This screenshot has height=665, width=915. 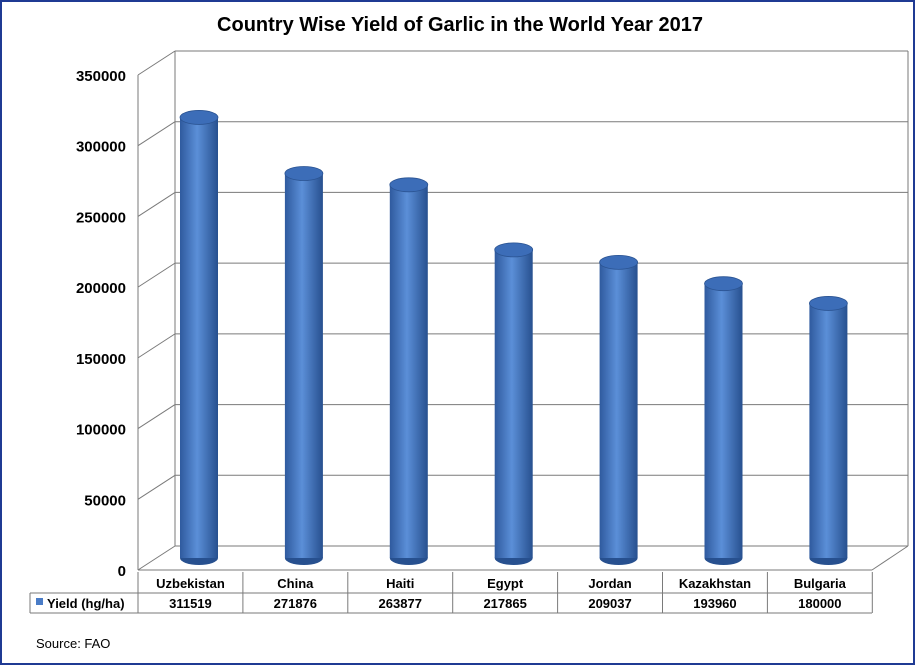 I want to click on category-label: China, so click(x=295, y=583).